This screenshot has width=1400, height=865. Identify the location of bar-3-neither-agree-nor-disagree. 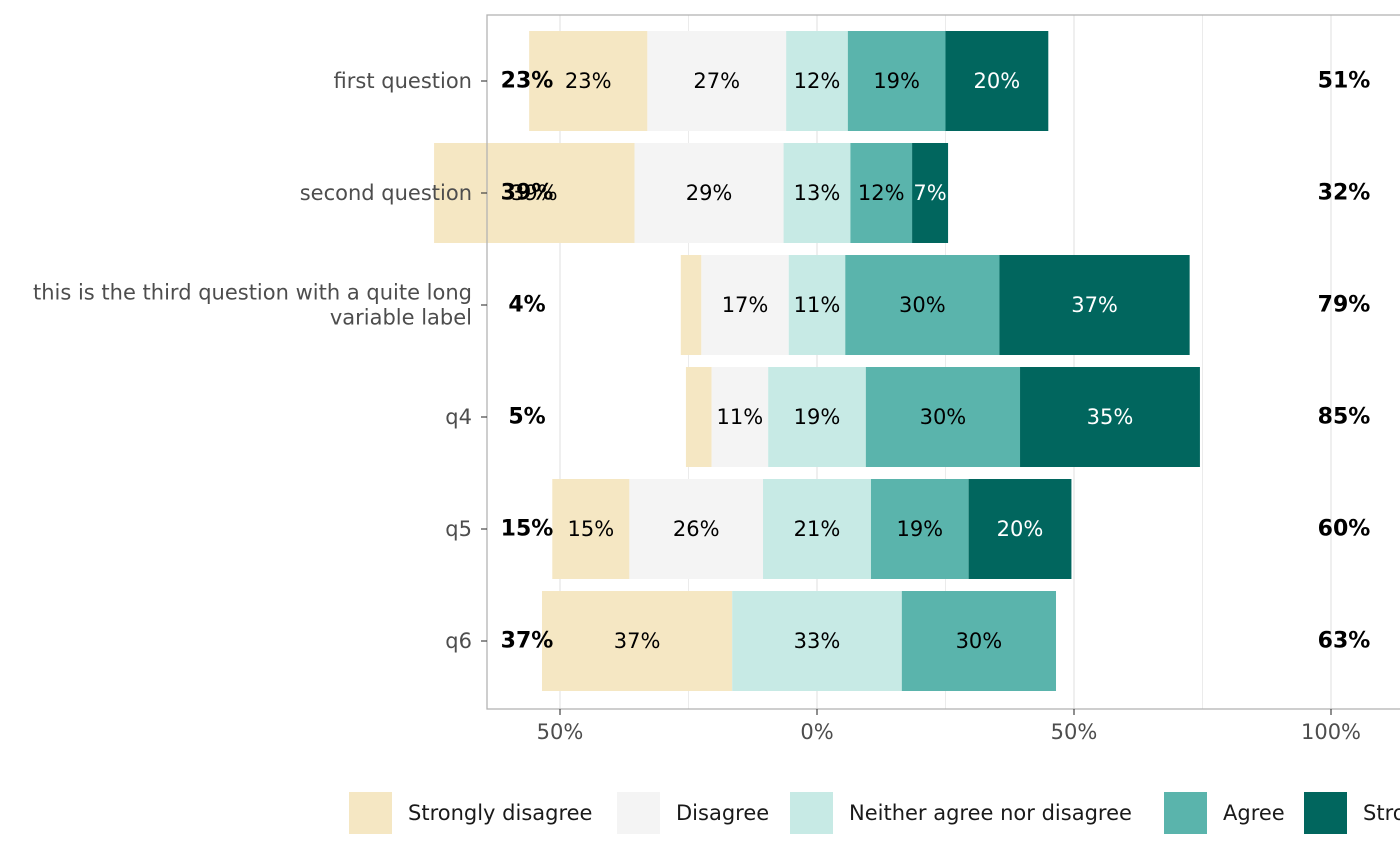
(817, 305).